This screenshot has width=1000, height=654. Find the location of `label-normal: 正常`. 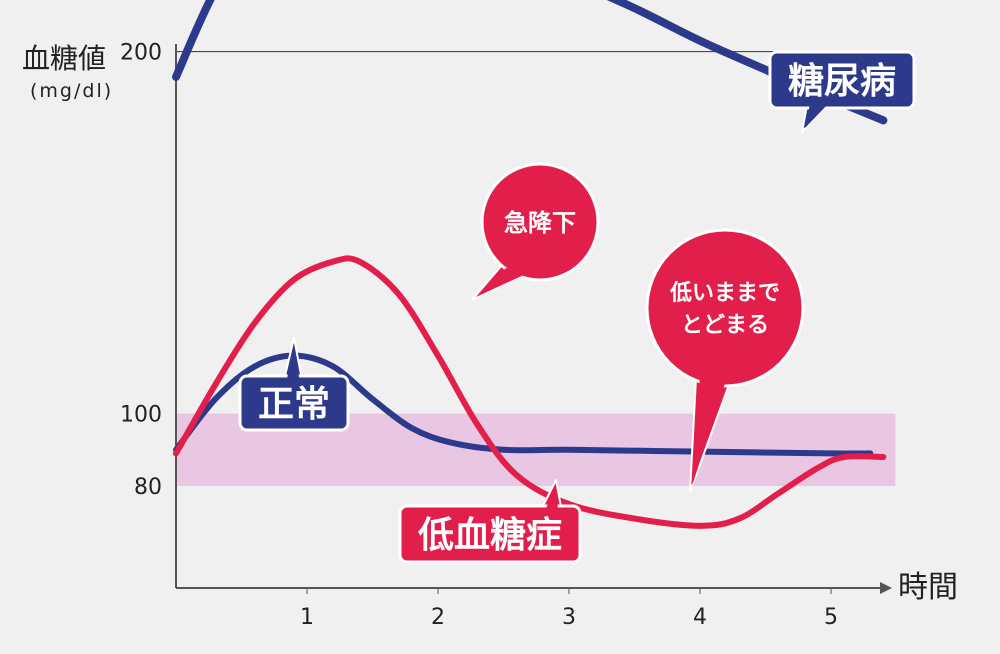

label-normal: 正常 is located at coordinates (294, 384).